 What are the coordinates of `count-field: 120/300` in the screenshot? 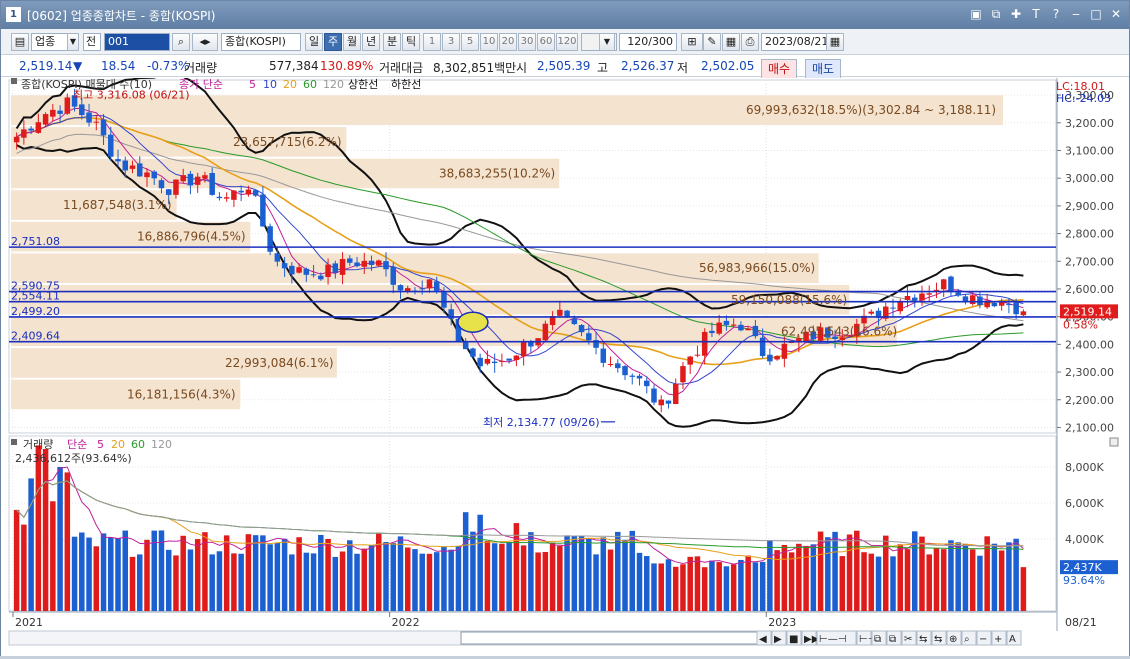 It's located at (648, 42).